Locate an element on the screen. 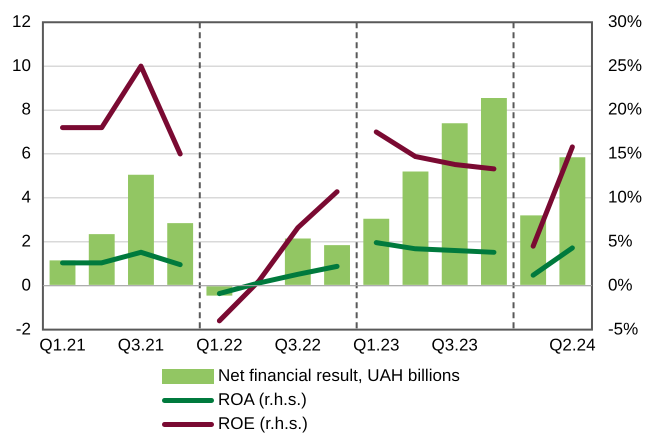  x-tick-label: Q2.24 is located at coordinates (572, 344).